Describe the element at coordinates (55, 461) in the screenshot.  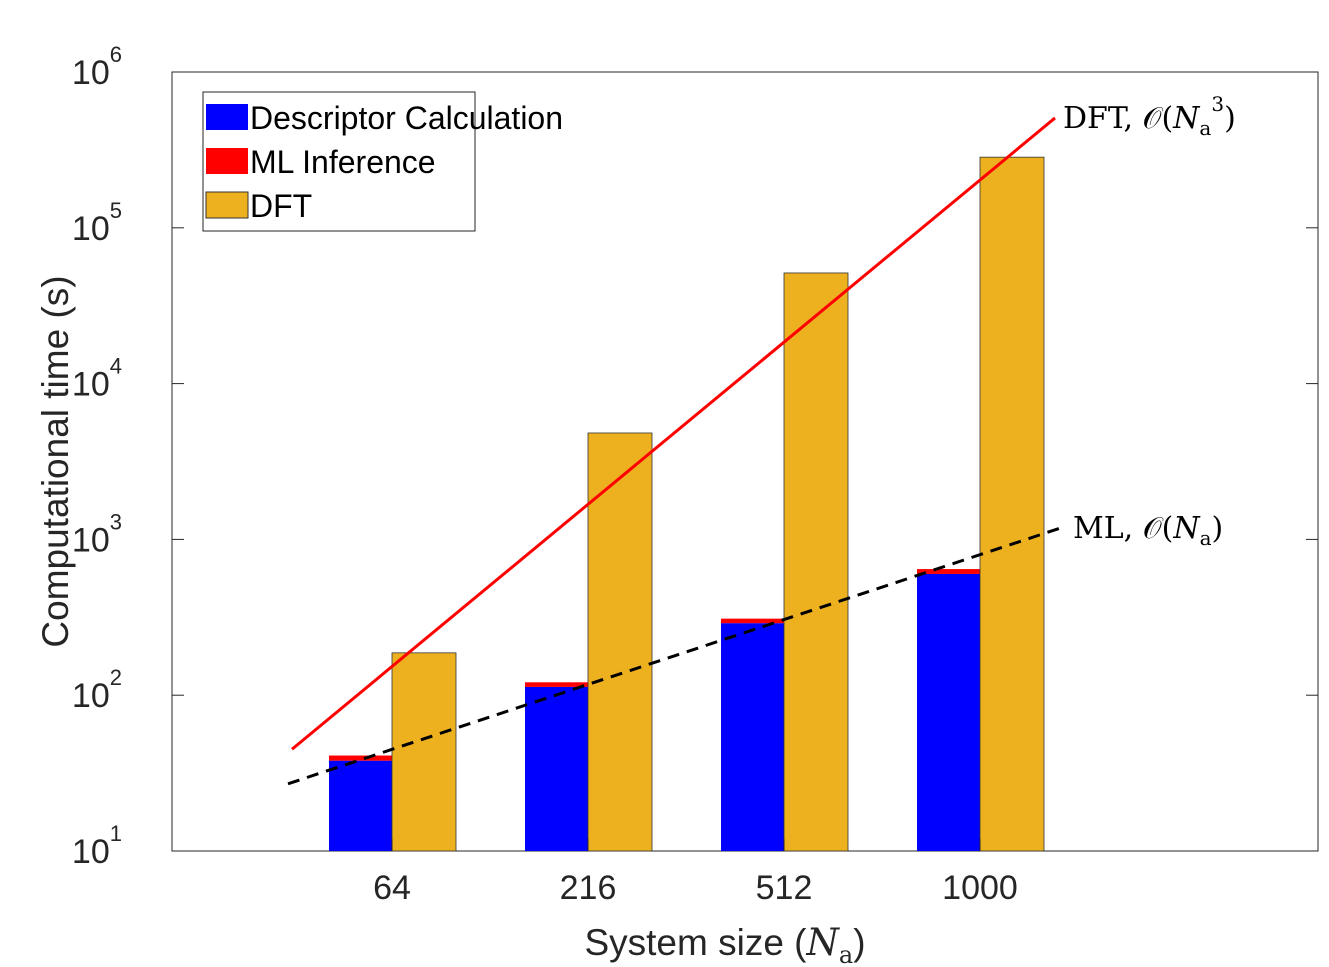
I see `y-axis-label: Computational time (s)` at that location.